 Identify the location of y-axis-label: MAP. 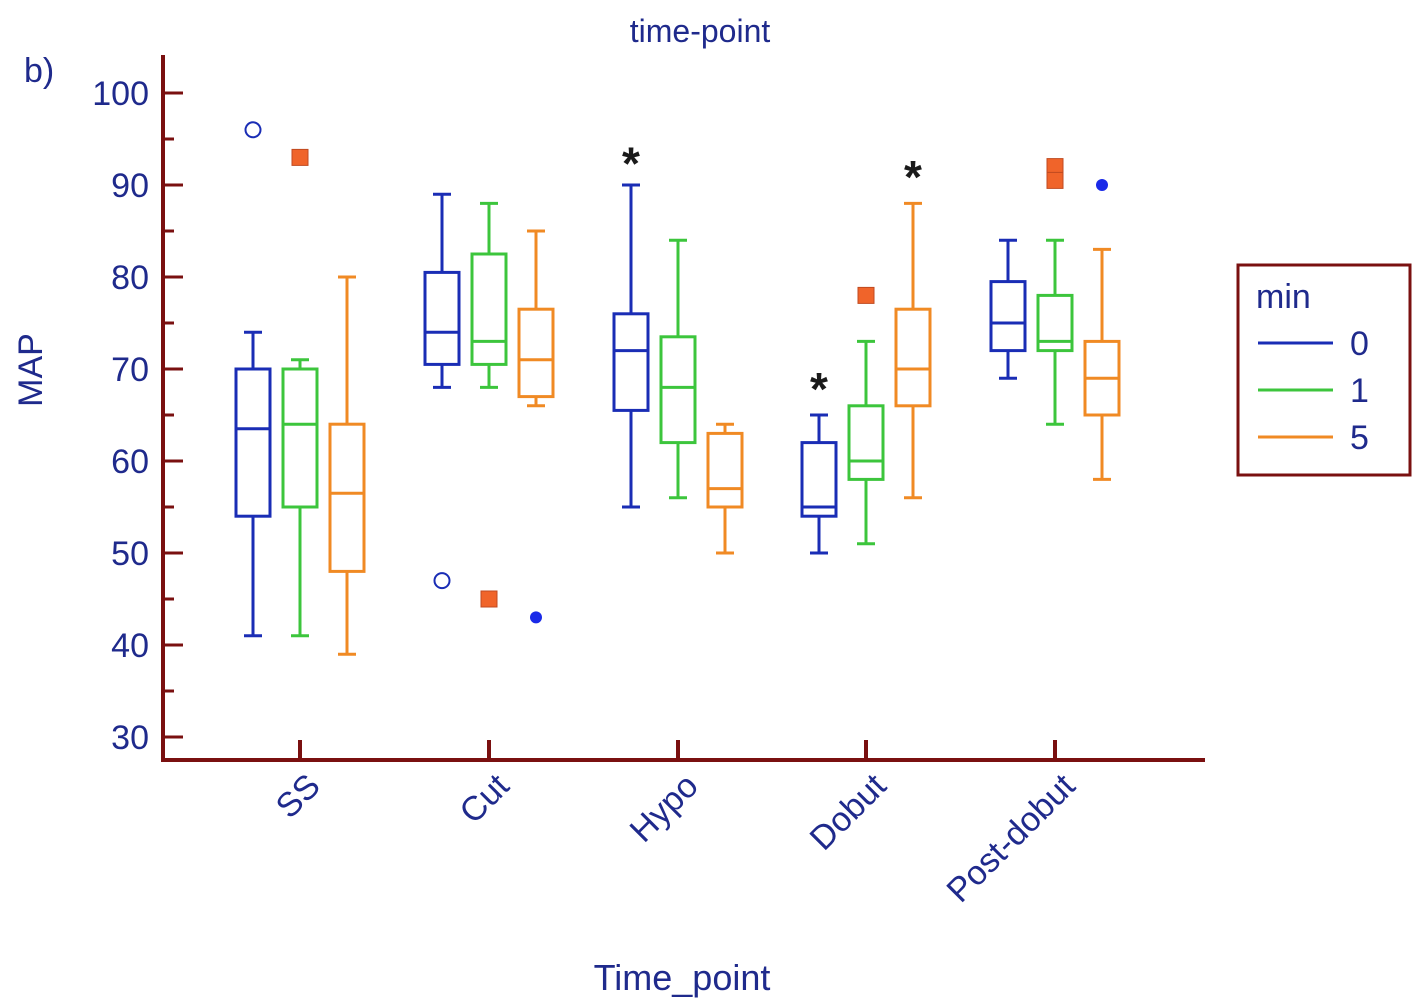
(31, 370).